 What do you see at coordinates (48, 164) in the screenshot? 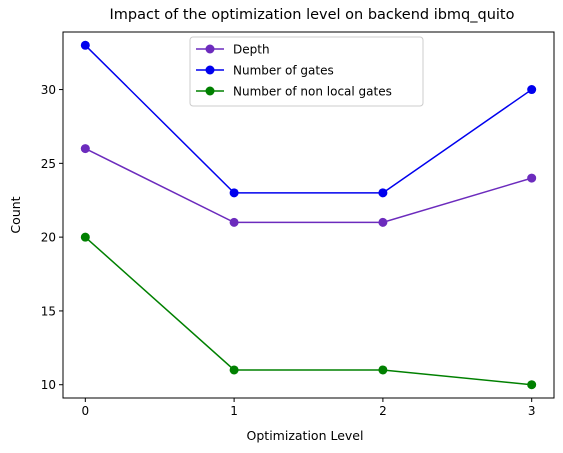
I see `y-tick-label: 25` at bounding box center [48, 164].